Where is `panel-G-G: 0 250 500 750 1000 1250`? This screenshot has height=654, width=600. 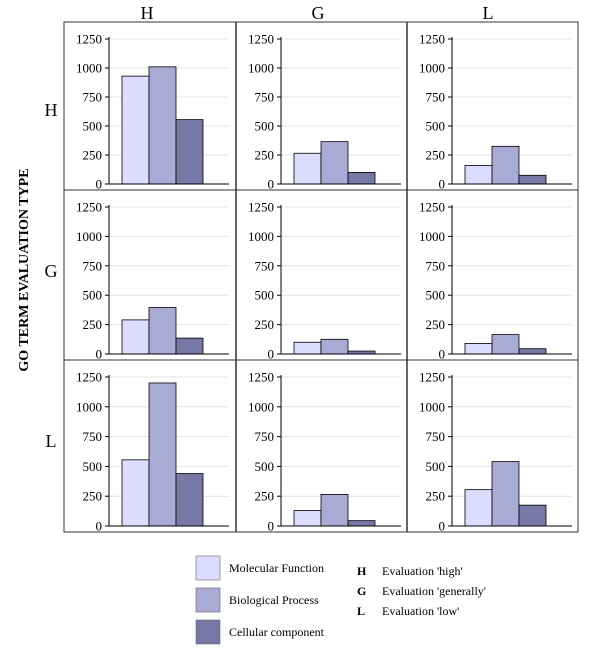
panel-G-G: 0 250 500 750 1000 1250 is located at coordinates (324, 281).